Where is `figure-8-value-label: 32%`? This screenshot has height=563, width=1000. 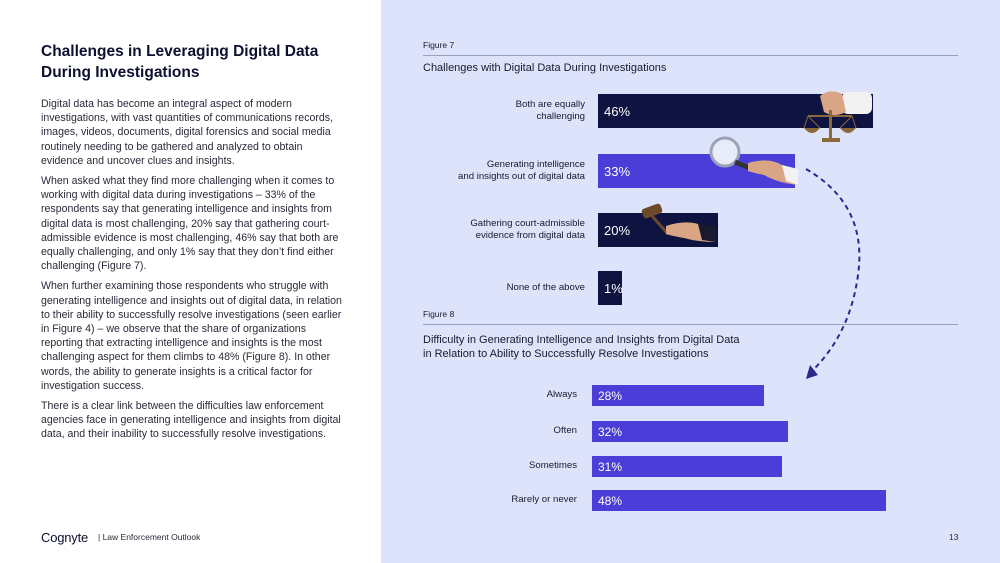 figure-8-value-label: 32% is located at coordinates (610, 432).